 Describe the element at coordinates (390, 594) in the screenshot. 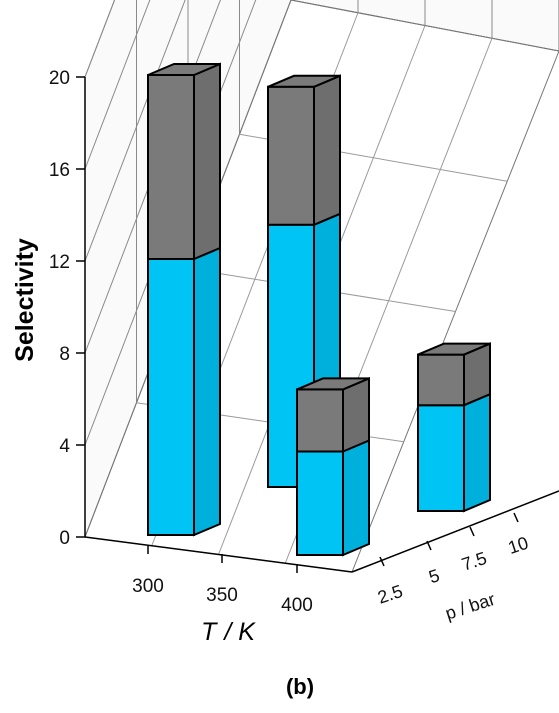

I see `z-tick-label: 2.5` at that location.